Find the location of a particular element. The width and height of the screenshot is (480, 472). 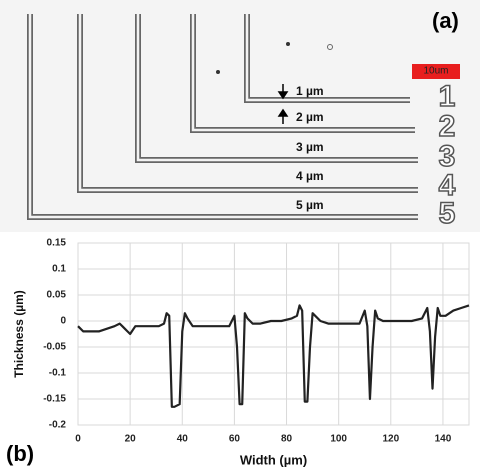

gap-label: 5 µm is located at coordinates (310, 205).